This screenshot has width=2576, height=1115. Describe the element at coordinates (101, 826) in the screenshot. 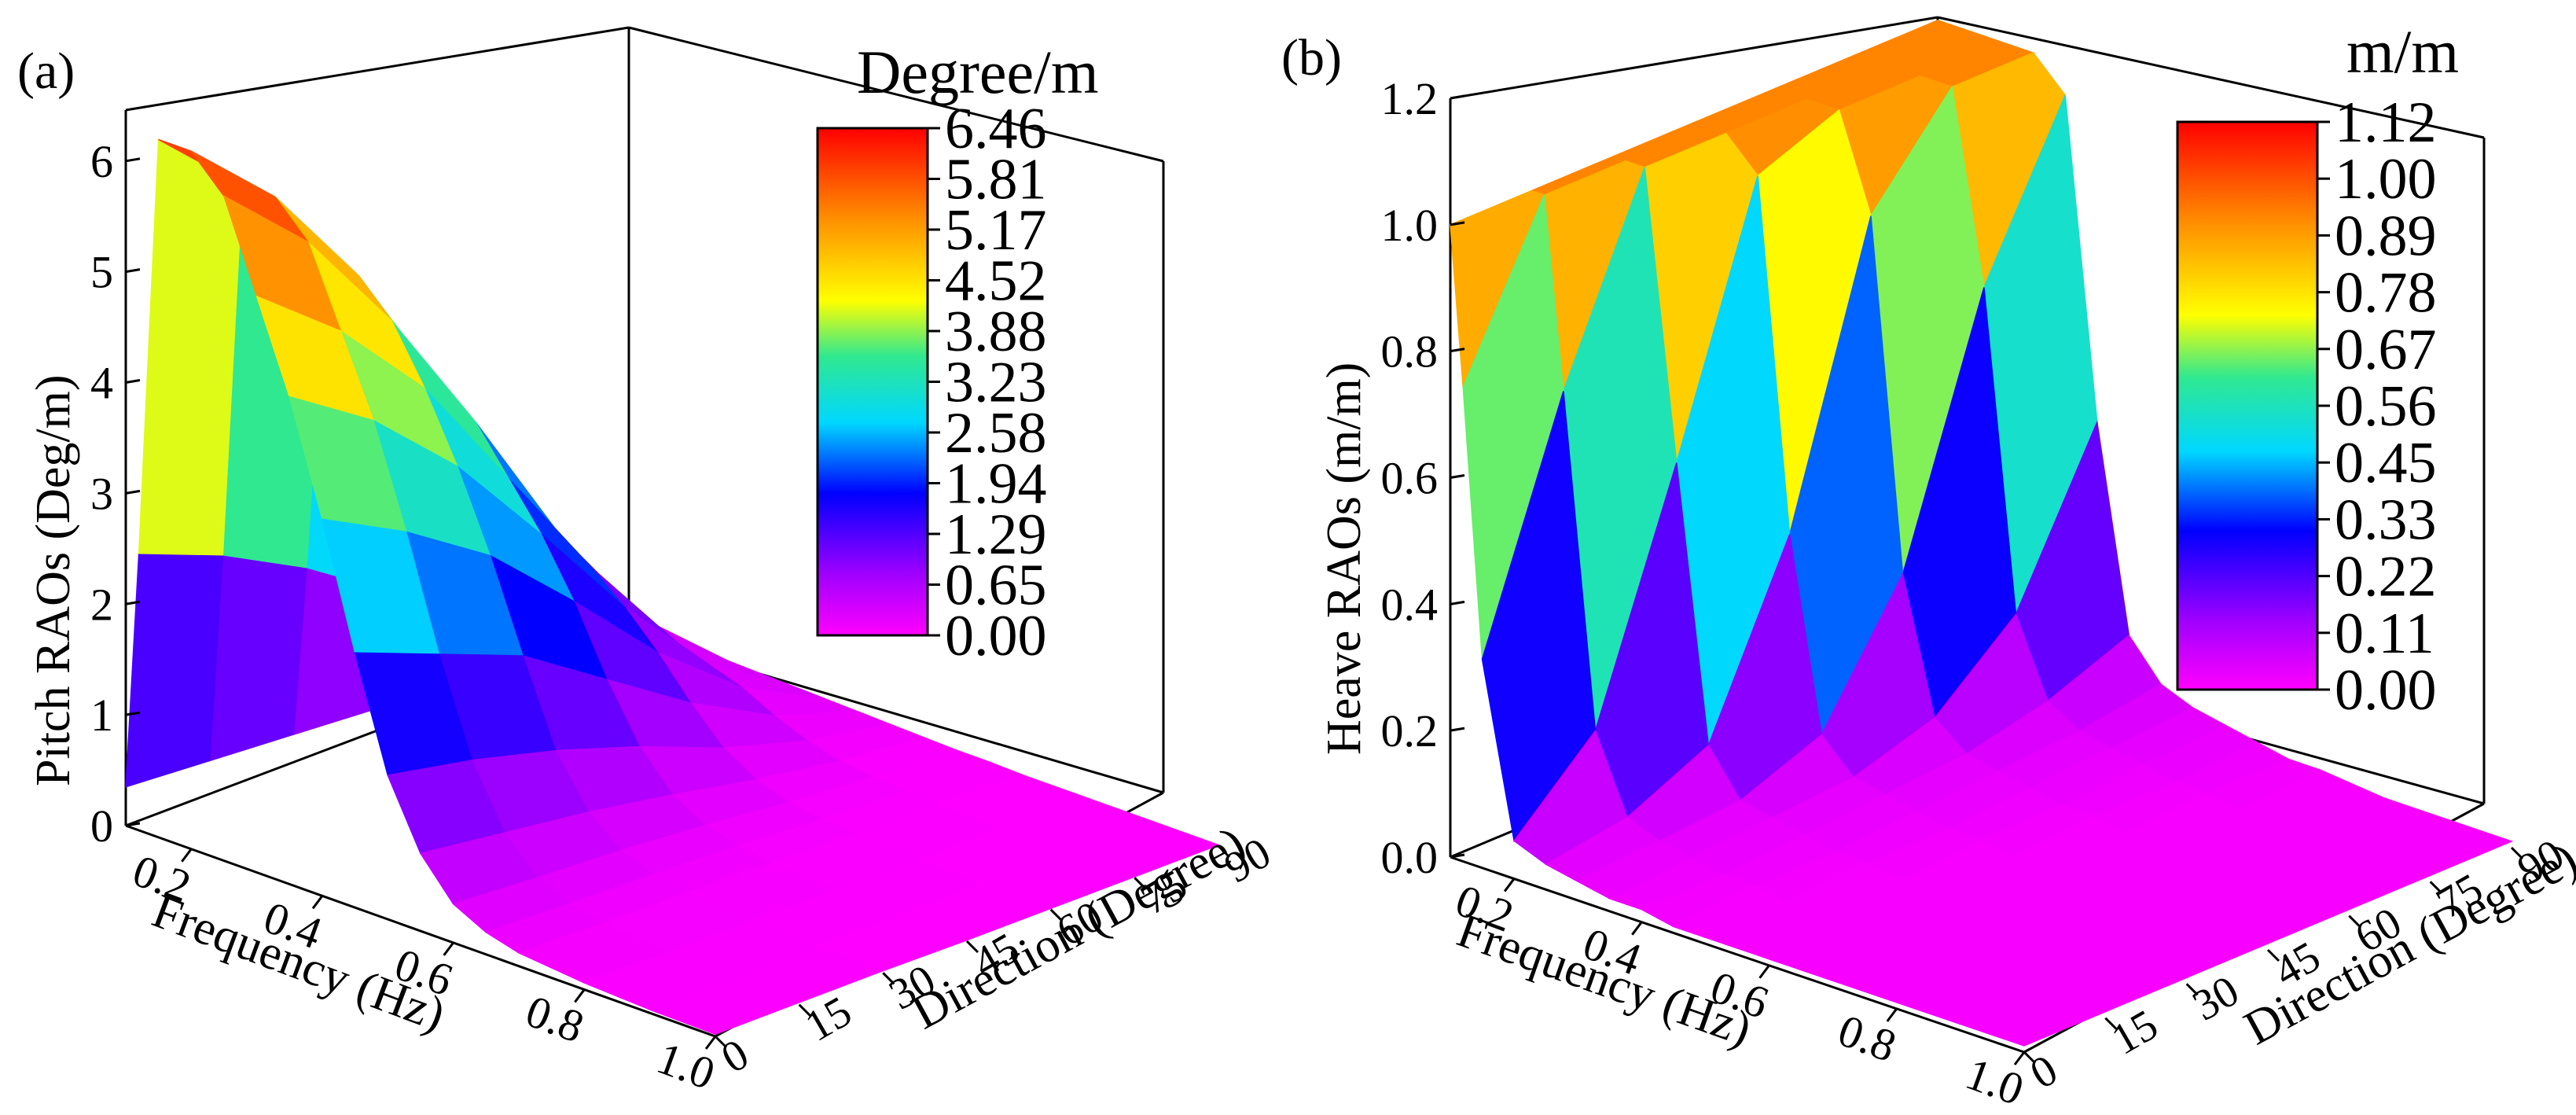

I see `z-tick-label: 0` at that location.